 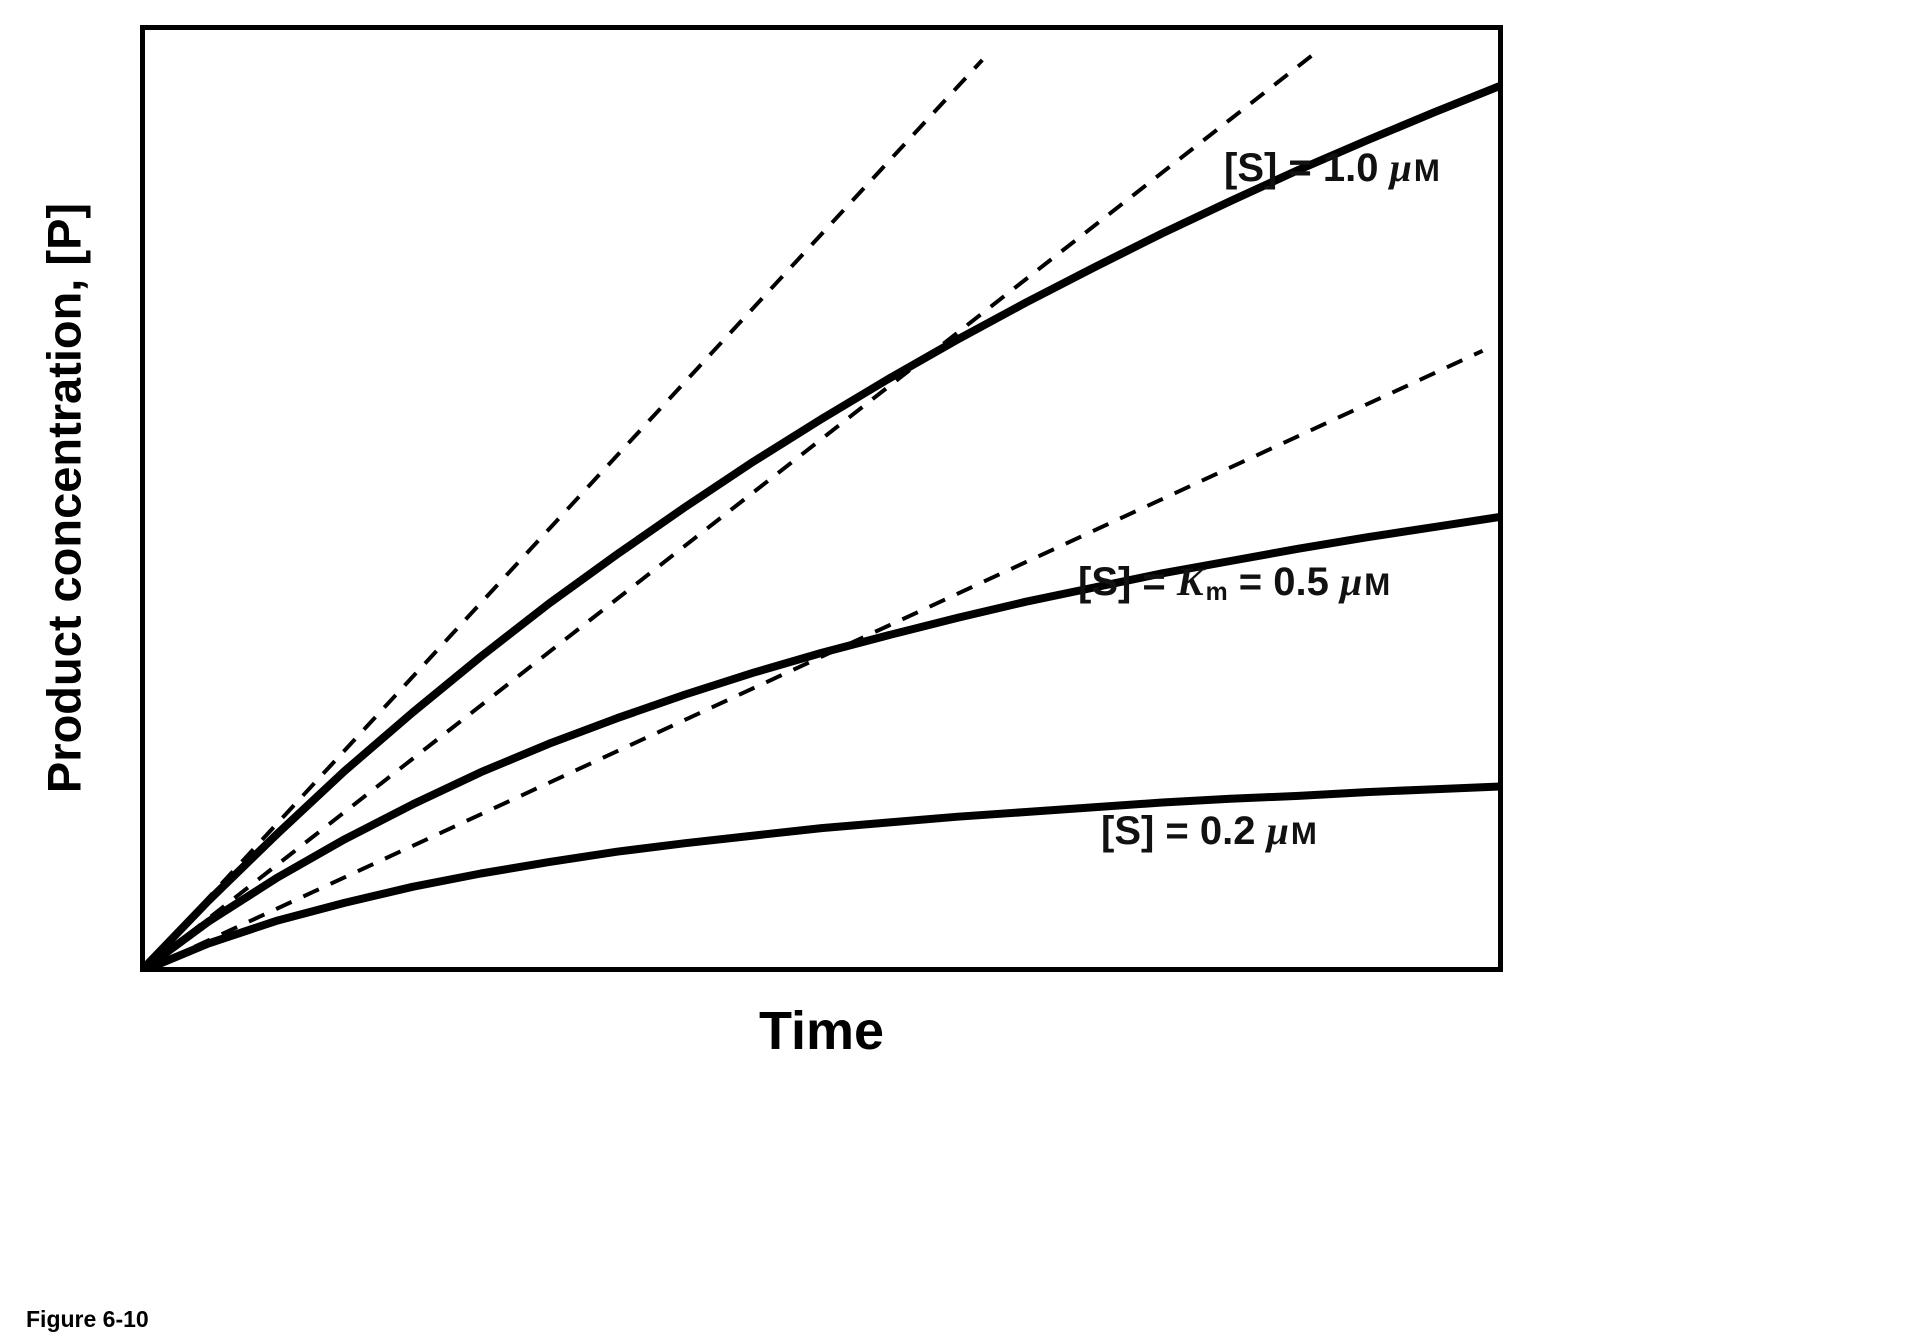 I want to click on y-axis-label: Product concentration, [P], so click(x=64, y=498).